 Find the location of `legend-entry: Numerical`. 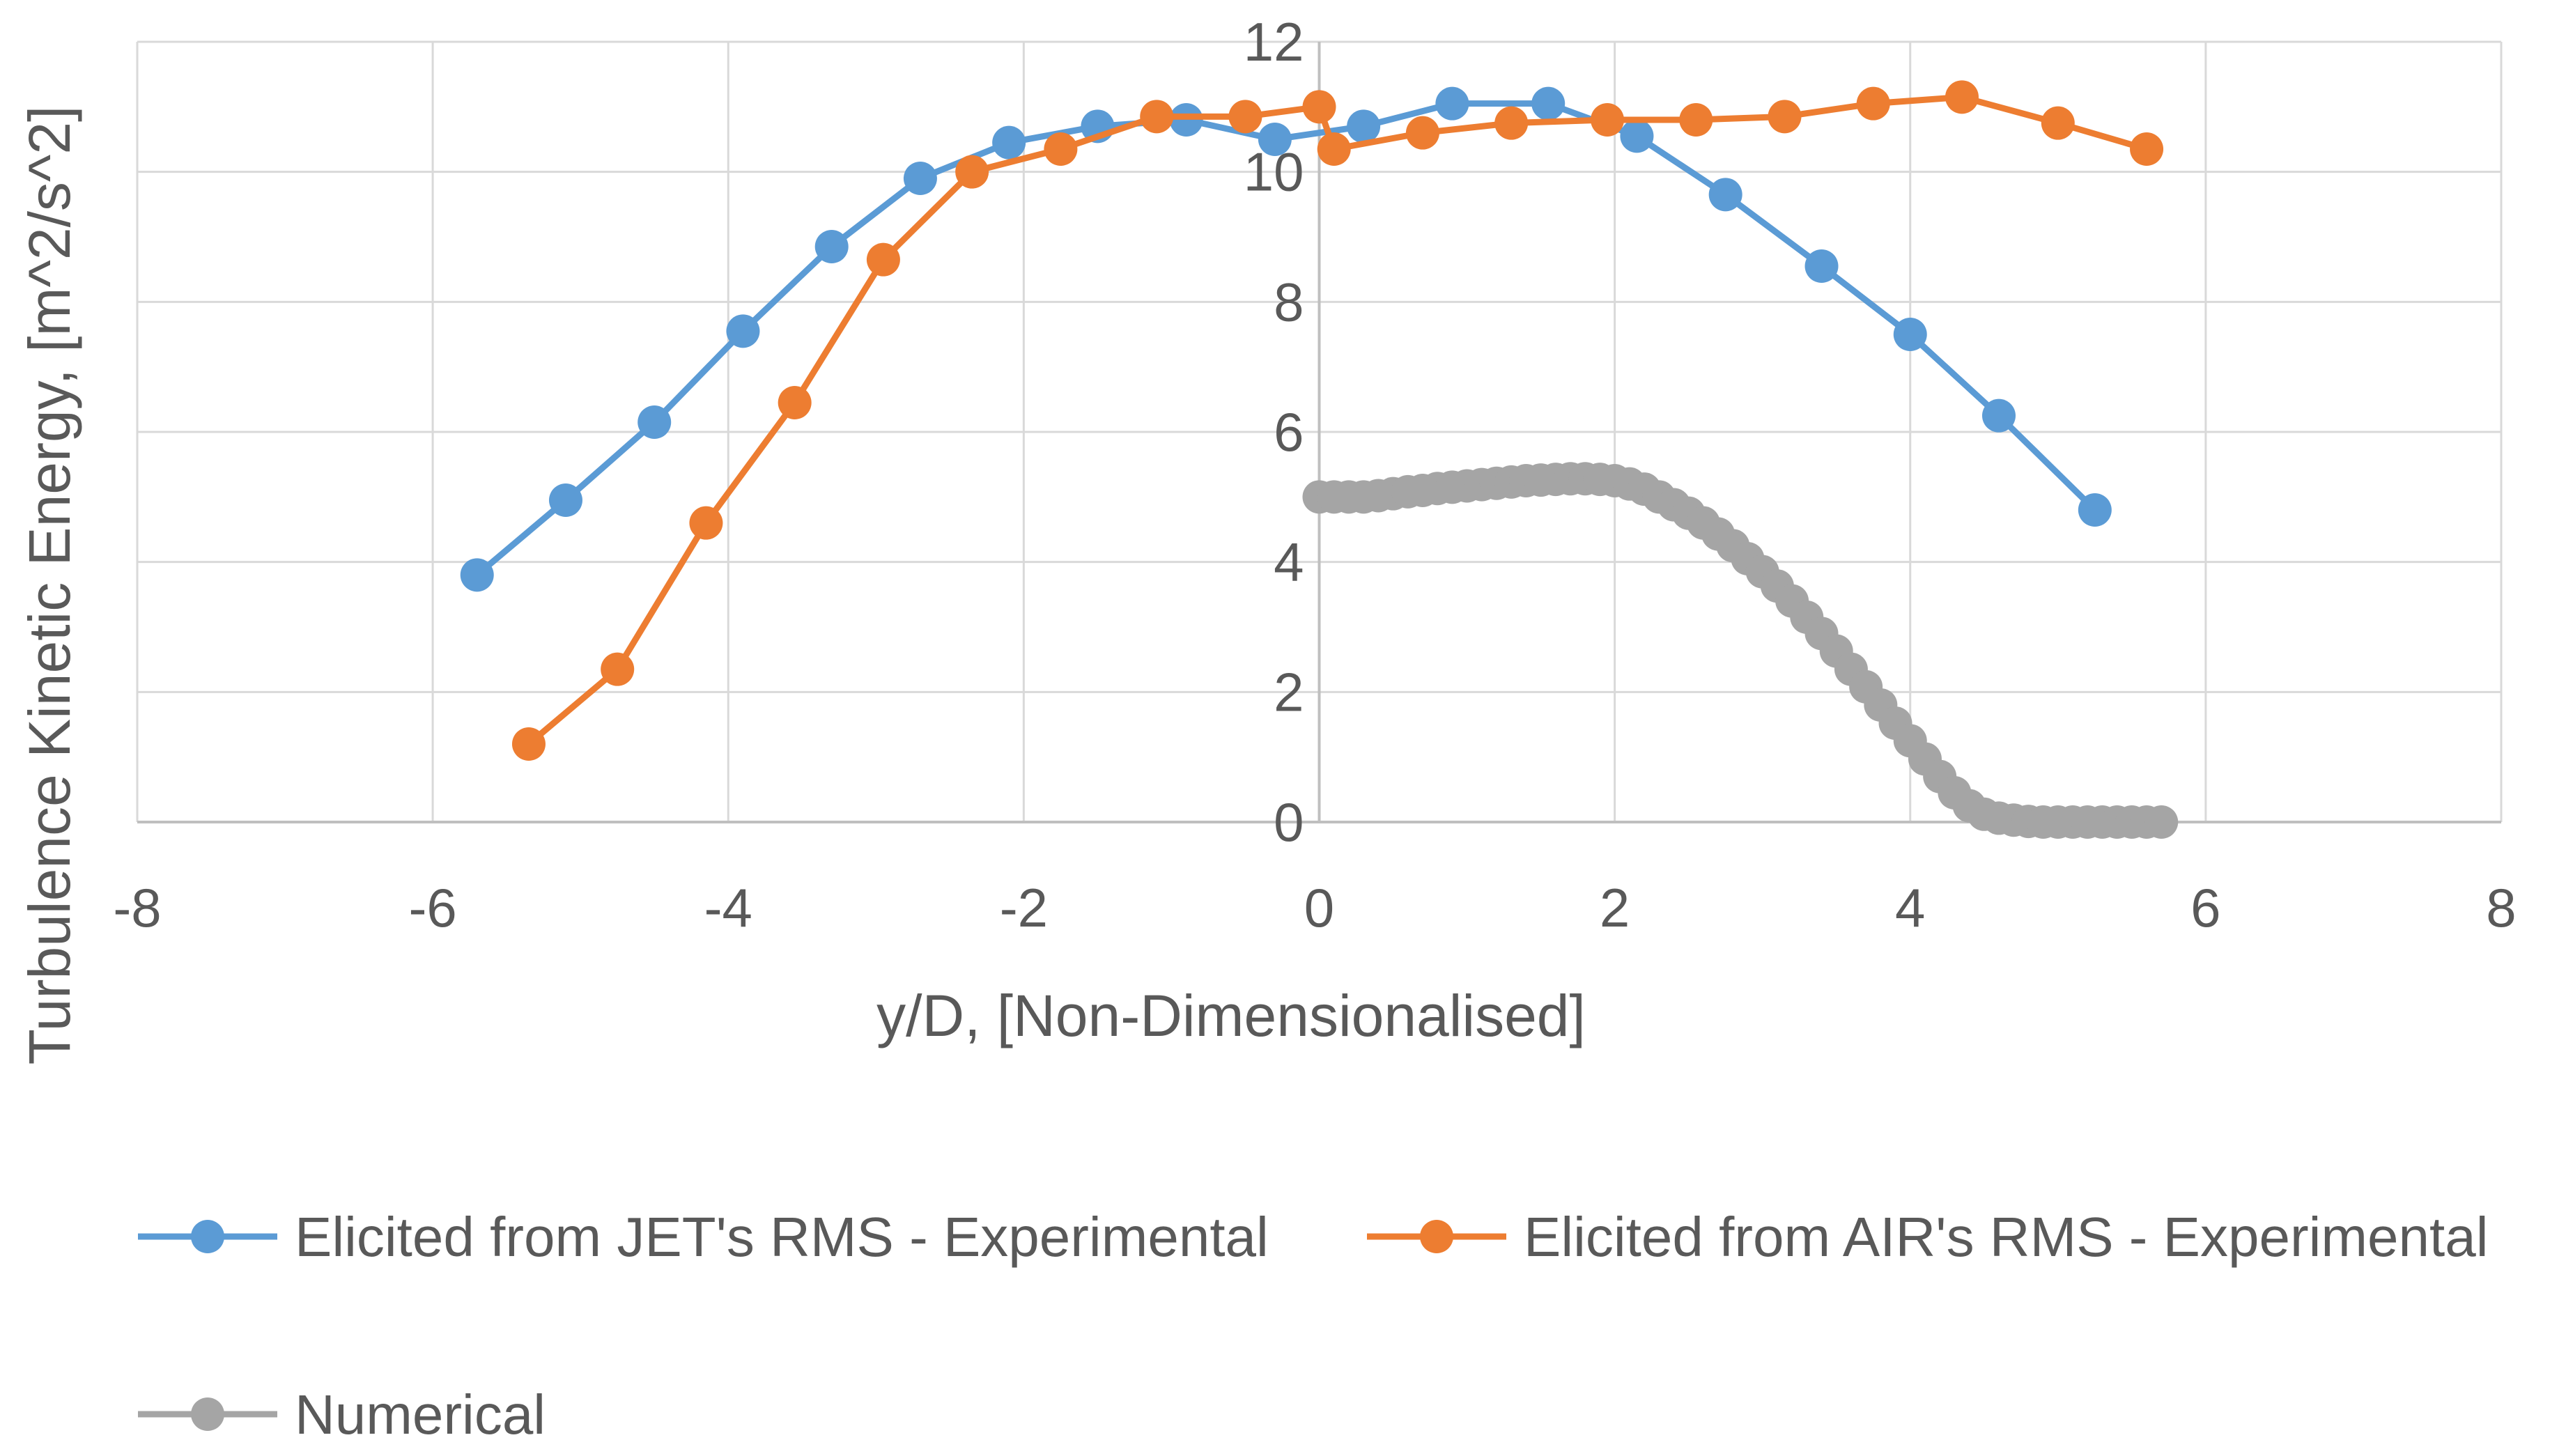

legend-entry: Numerical is located at coordinates (342, 1415).